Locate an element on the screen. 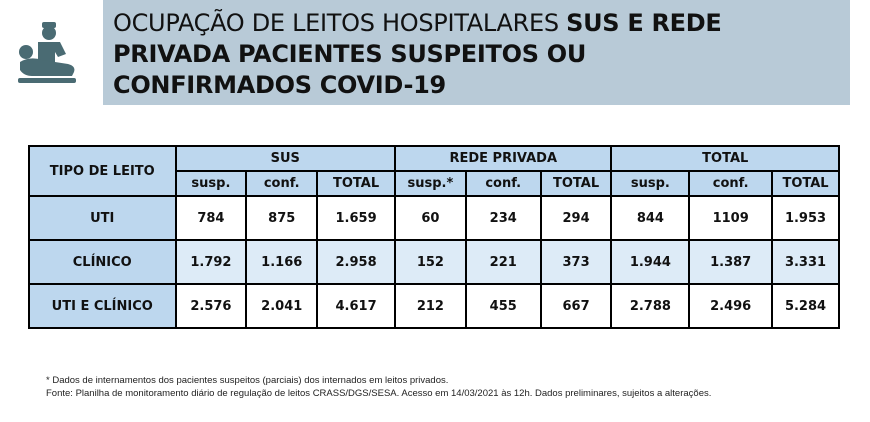 The image size is (870, 422). table-cell: 875 is located at coordinates (282, 218).